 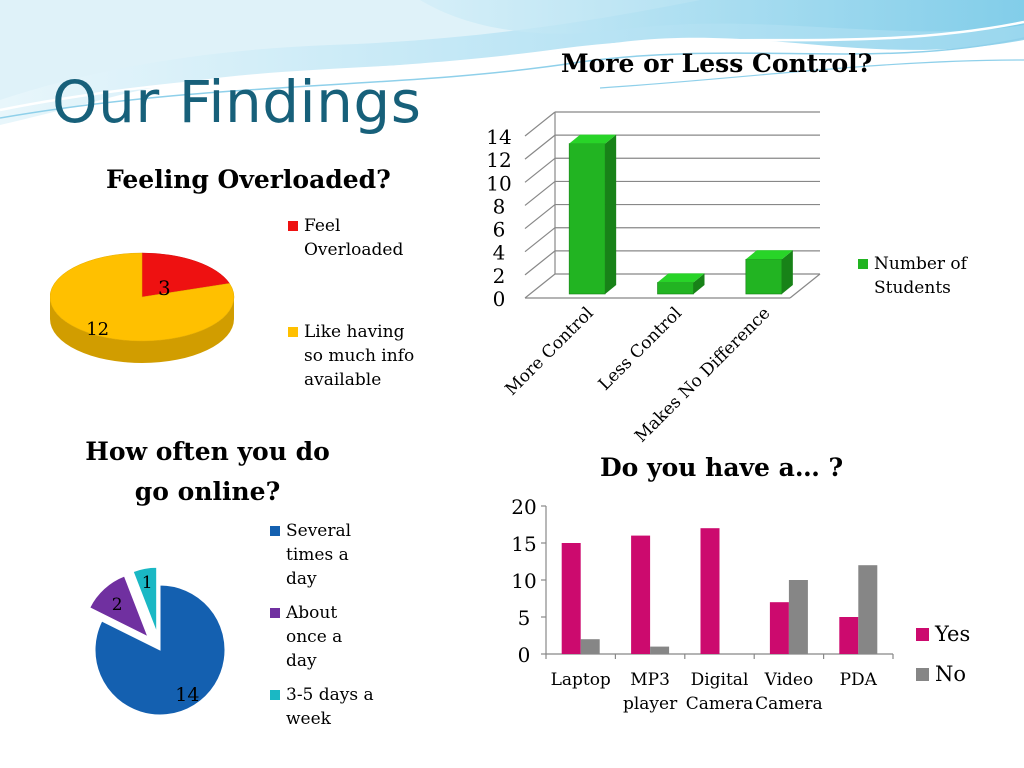 What do you see at coordinates (523, 544) in the screenshot?
I see `y-tick-label: 15` at bounding box center [523, 544].